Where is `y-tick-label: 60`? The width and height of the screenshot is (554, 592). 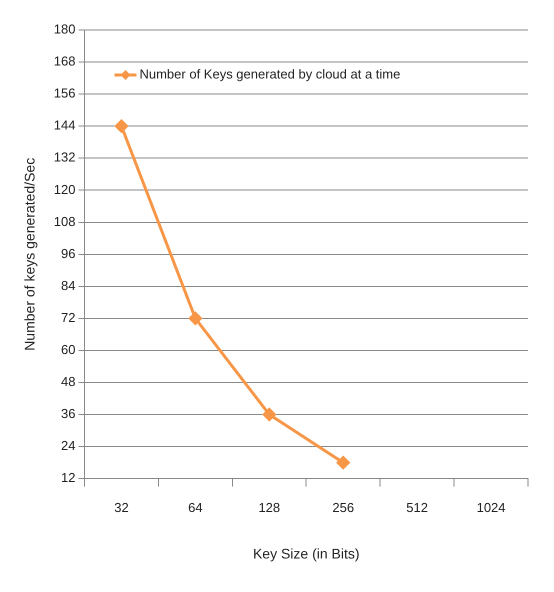 y-tick-label: 60 is located at coordinates (68, 350).